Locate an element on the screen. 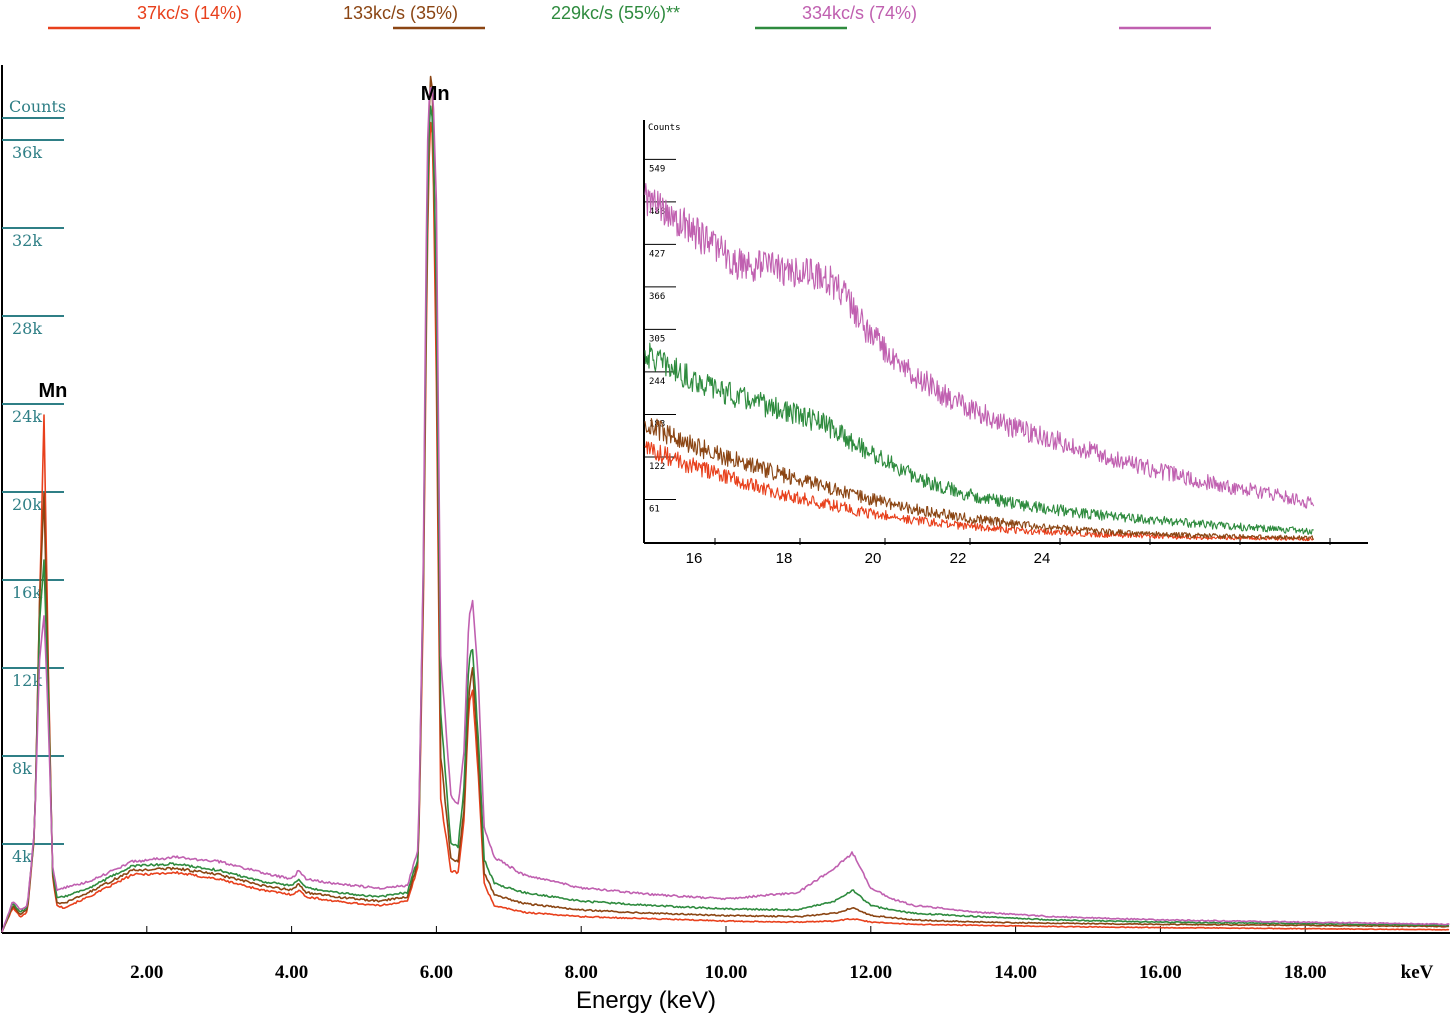 This screenshot has width=1450, height=1021. inset-x-tick-label: 18 is located at coordinates (784, 558).